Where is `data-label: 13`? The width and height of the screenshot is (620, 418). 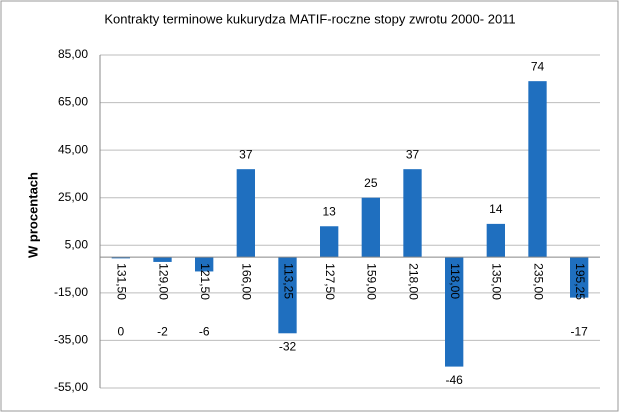
data-label: 13 is located at coordinates (329, 211).